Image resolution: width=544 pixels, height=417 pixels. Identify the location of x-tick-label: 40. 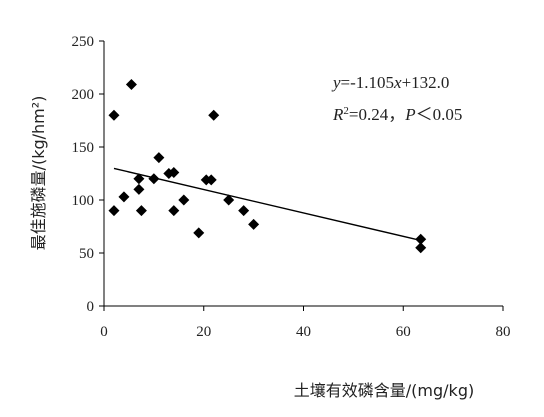
(303, 332).